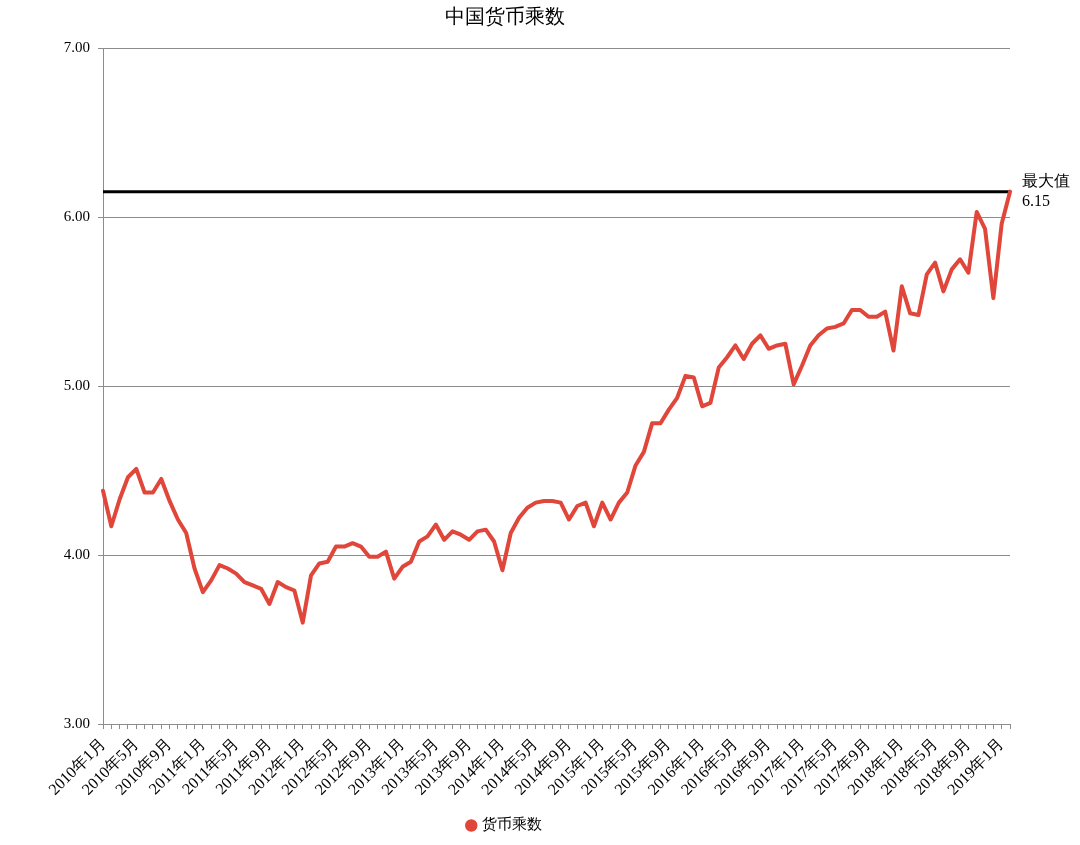  What do you see at coordinates (76, 215) in the screenshot?
I see `y-tick-label: 6.00` at bounding box center [76, 215].